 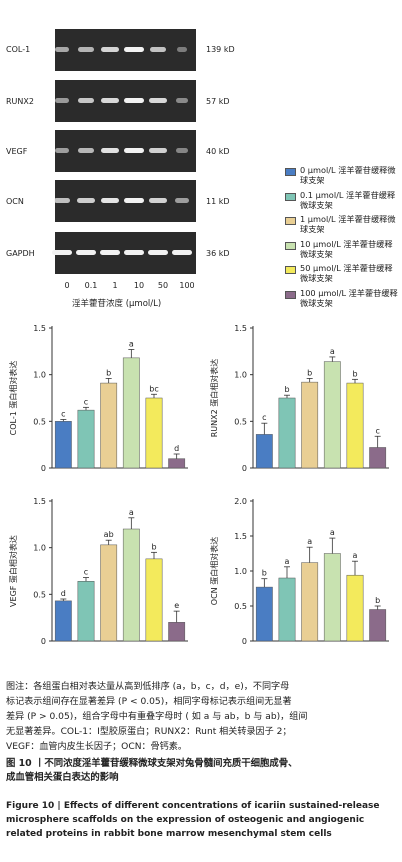 I want to click on blot-xlabel: 淫羊藿苷浓度 (μmol/L), so click(x=117, y=304).